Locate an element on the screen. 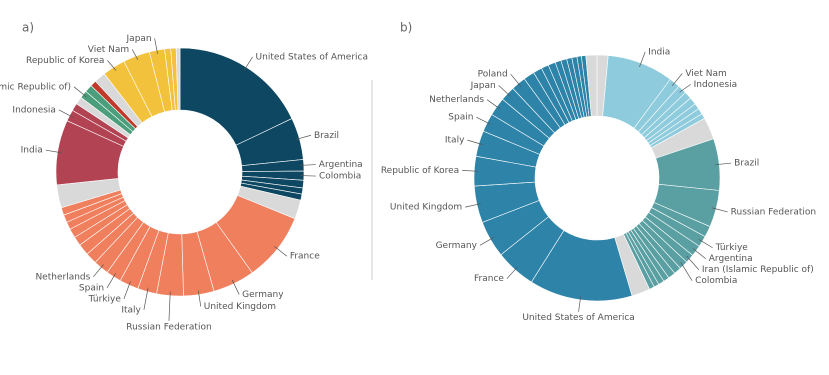 The width and height of the screenshot is (829, 375). panel-label: a) is located at coordinates (28, 28).